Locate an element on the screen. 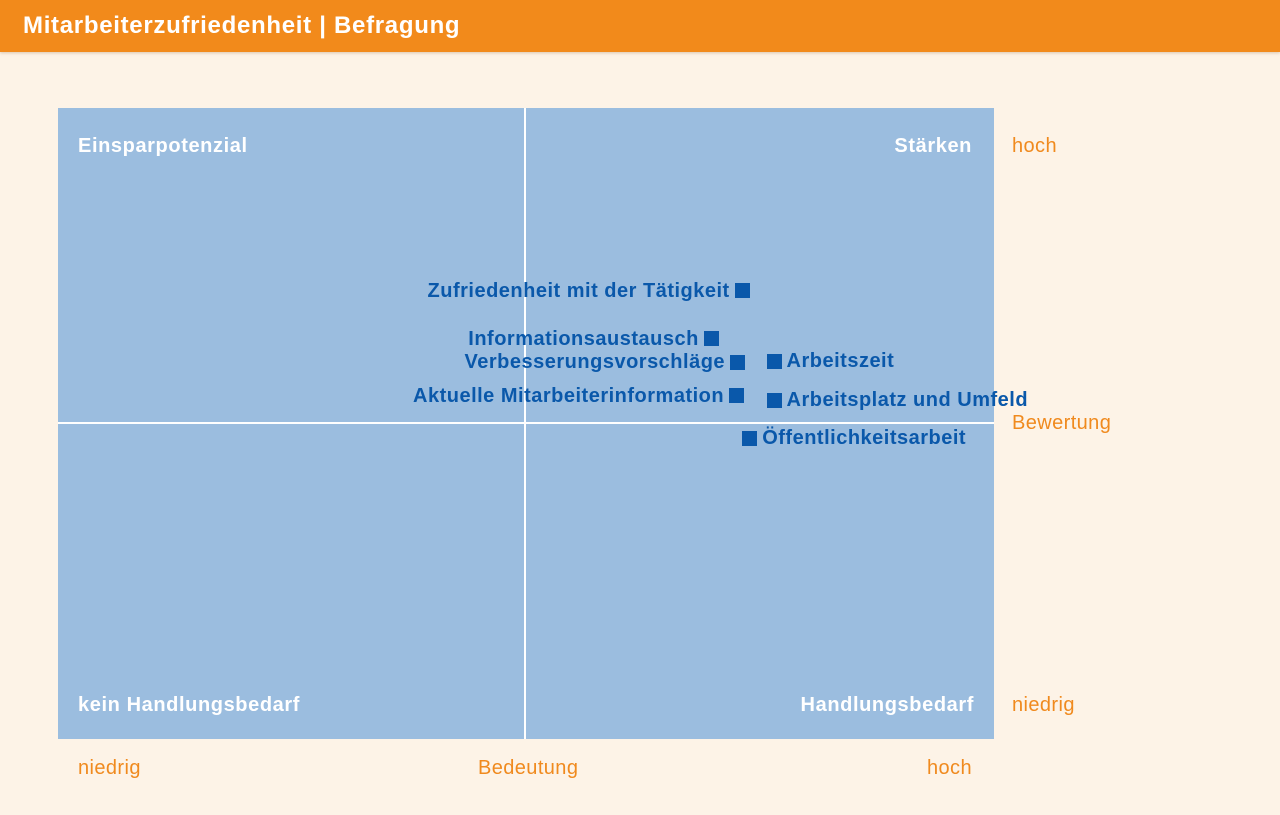 The height and width of the screenshot is (815, 1280). data-point-label: Arbeitsplatz und Umfeld is located at coordinates (907, 400).